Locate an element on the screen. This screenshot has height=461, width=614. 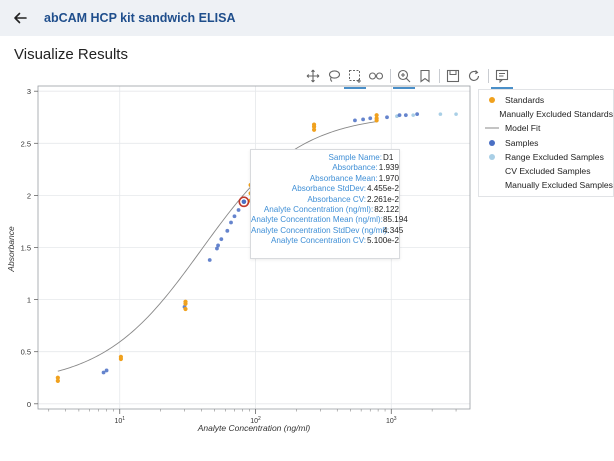
zoom-icon is located at coordinates (404, 76).